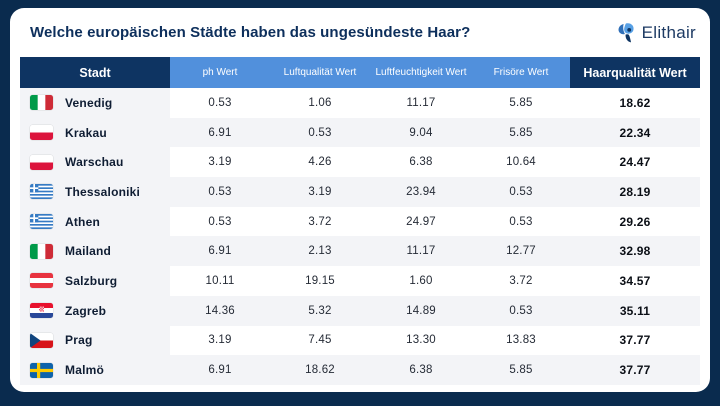 This screenshot has height=406, width=720. Describe the element at coordinates (421, 192) in the screenshot. I see `value-cell: 23.94` at that location.